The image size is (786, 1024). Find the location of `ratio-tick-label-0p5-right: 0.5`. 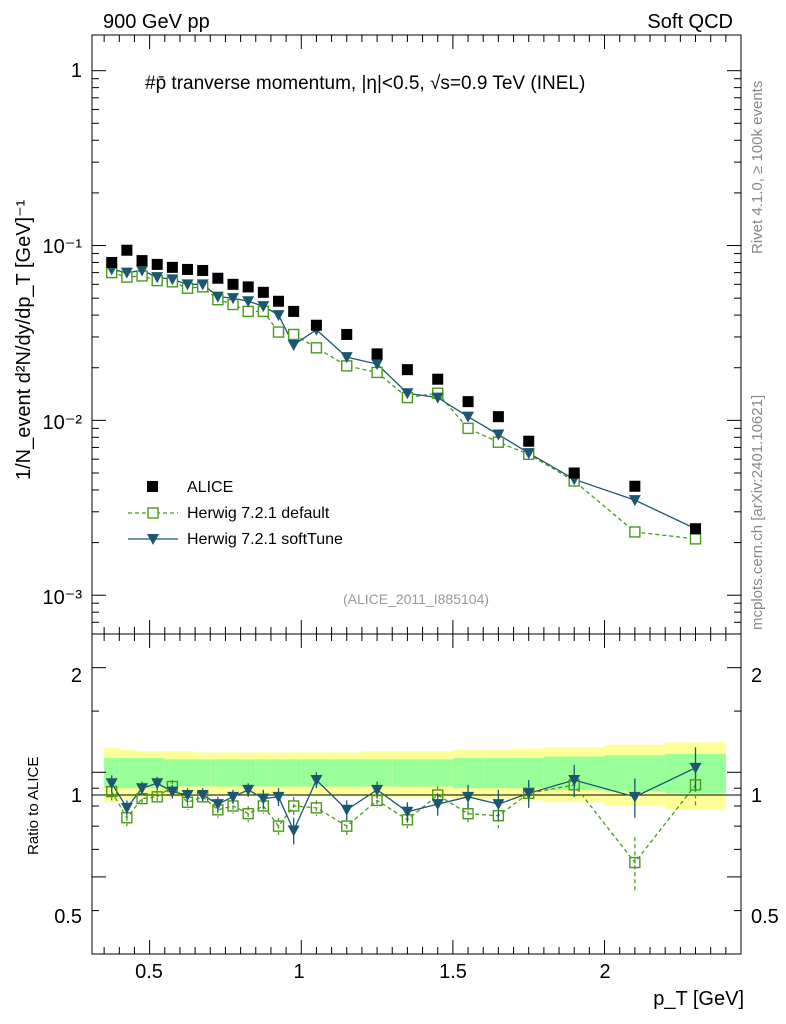

ratio-tick-label-0p5-right: 0.5 is located at coordinates (765, 917).